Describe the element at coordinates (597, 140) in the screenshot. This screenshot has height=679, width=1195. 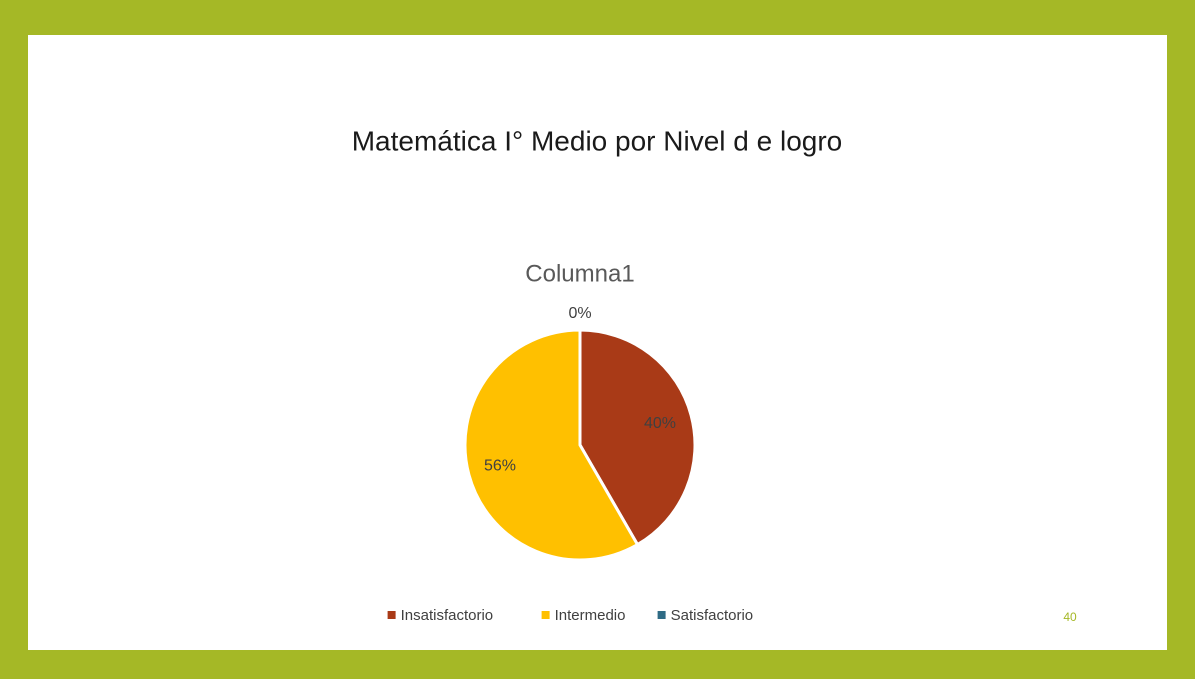
I see `slide-title: Matemática I° Medio por Nivel d e logro` at that location.